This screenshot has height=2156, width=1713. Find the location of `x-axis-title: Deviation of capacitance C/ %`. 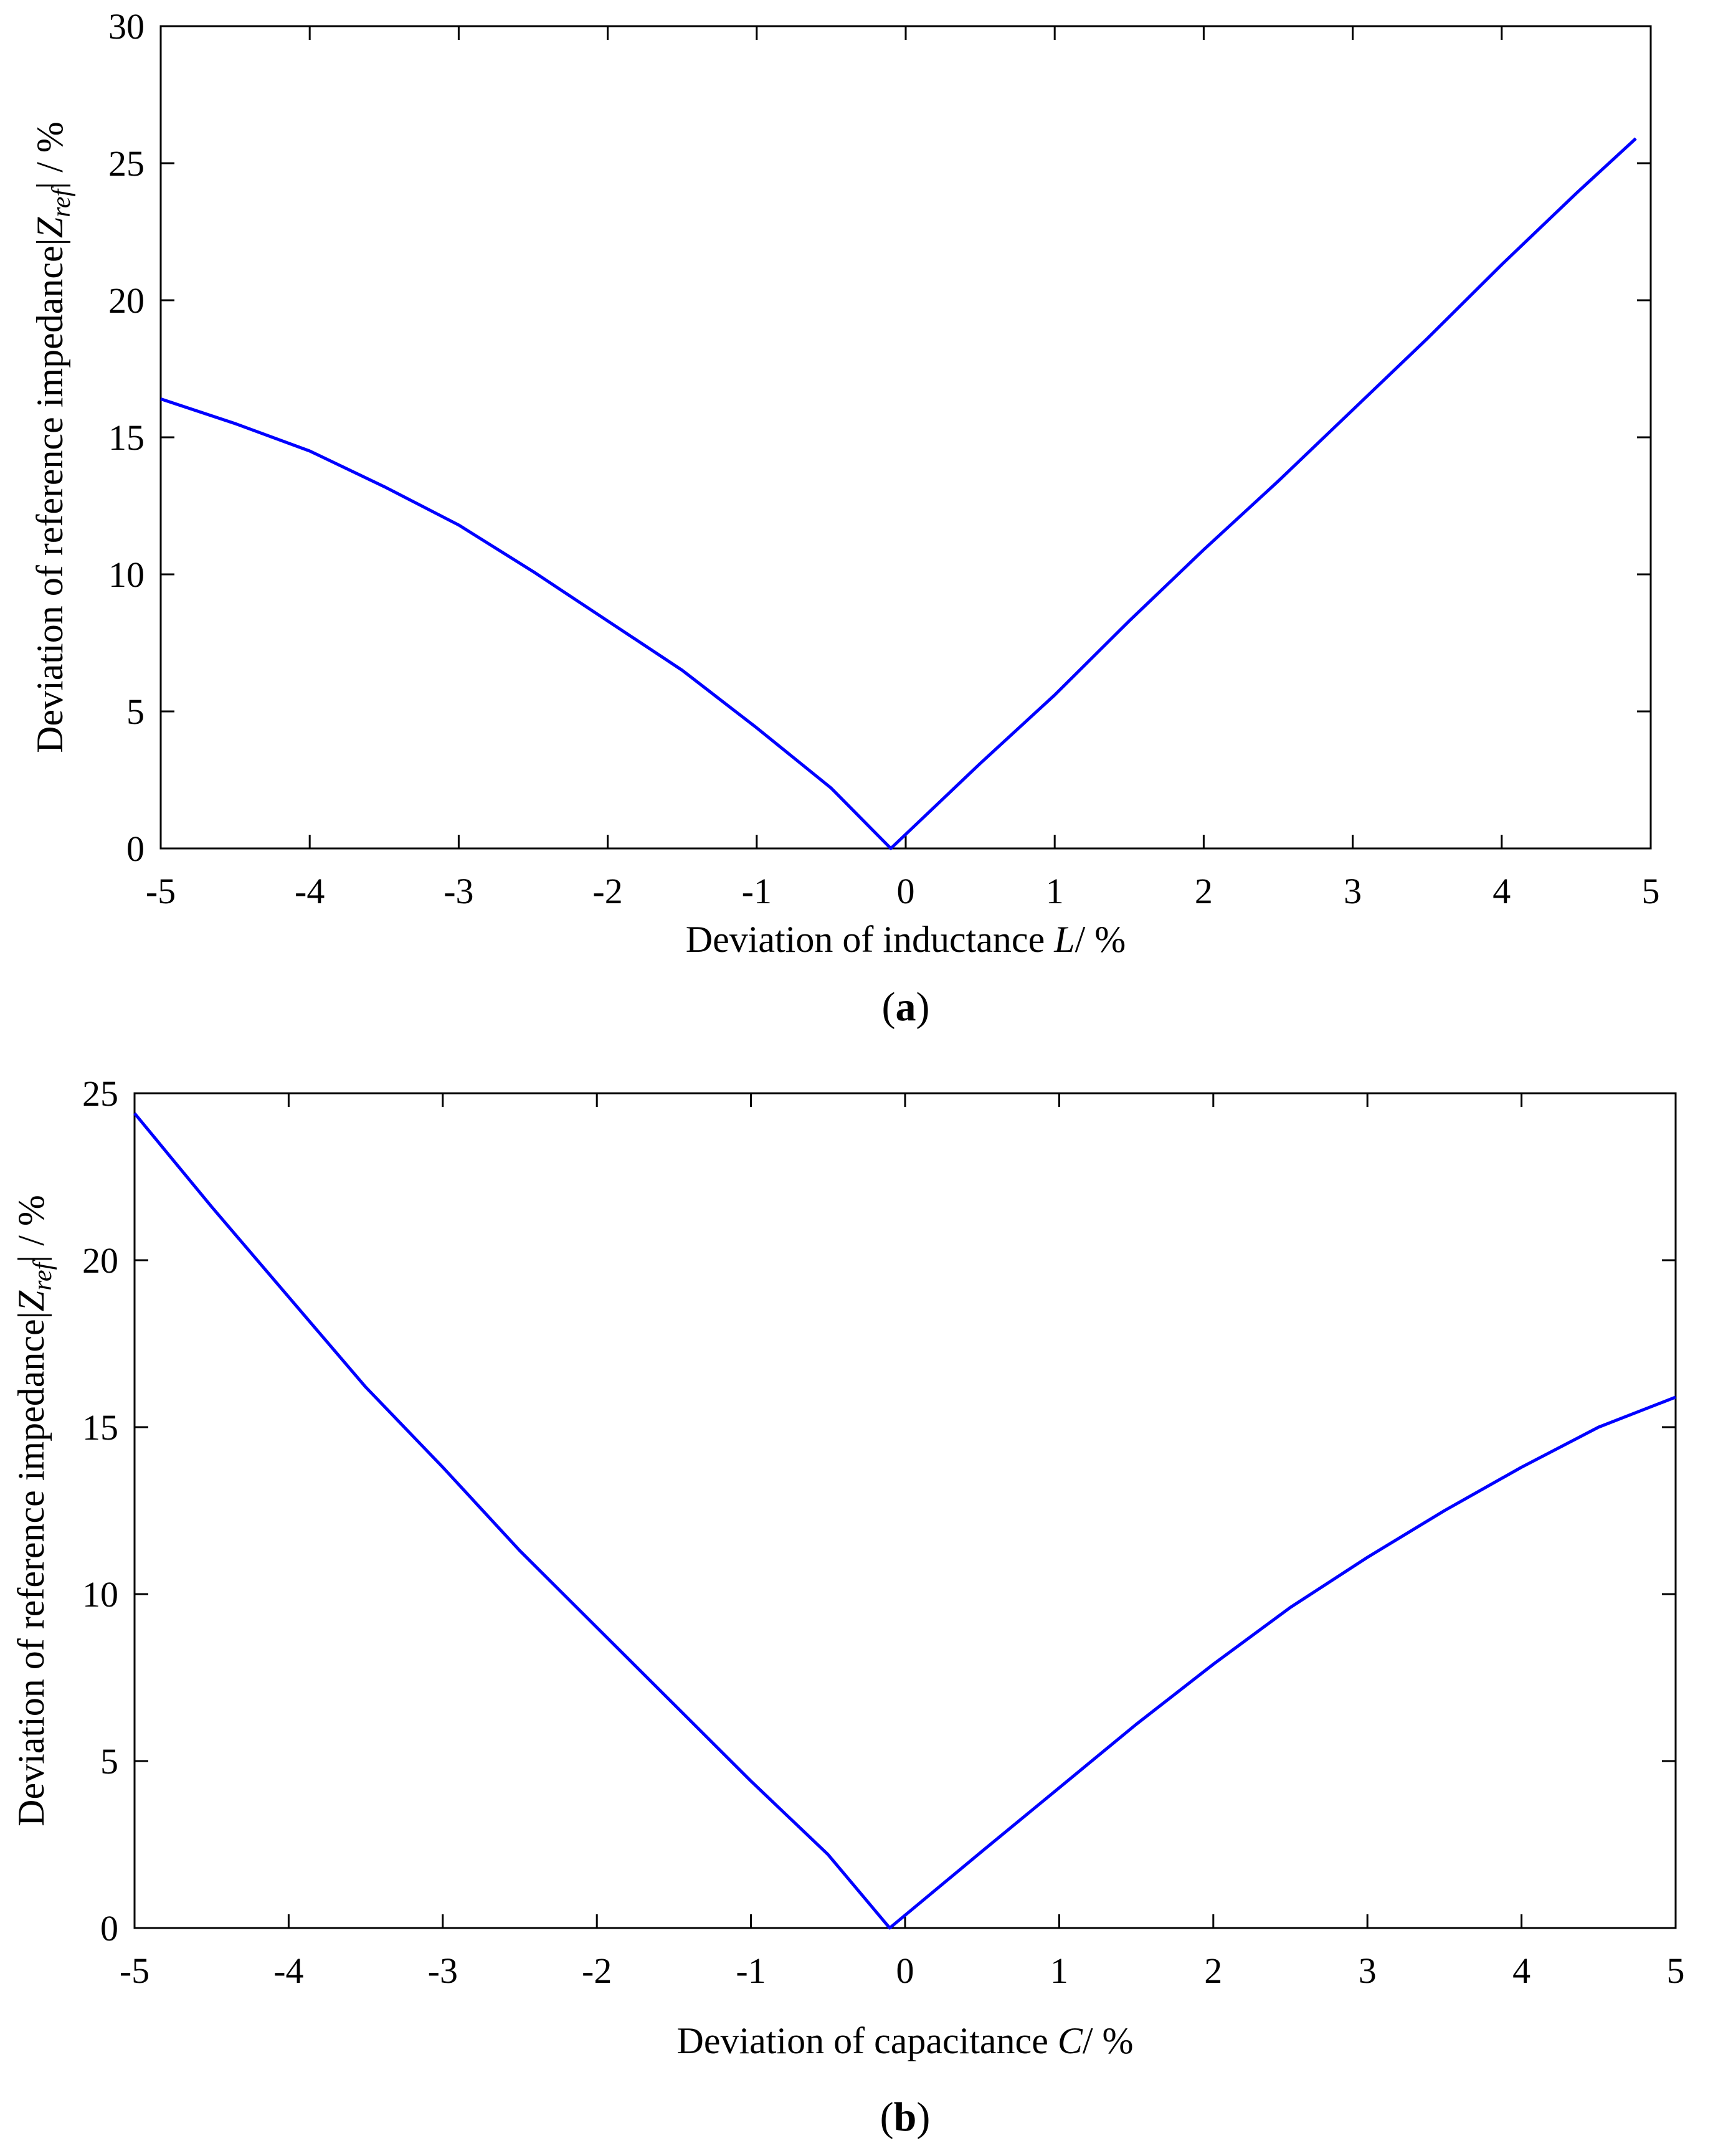

x-axis-title: Deviation of capacitance C/ % is located at coordinates (904, 2040).